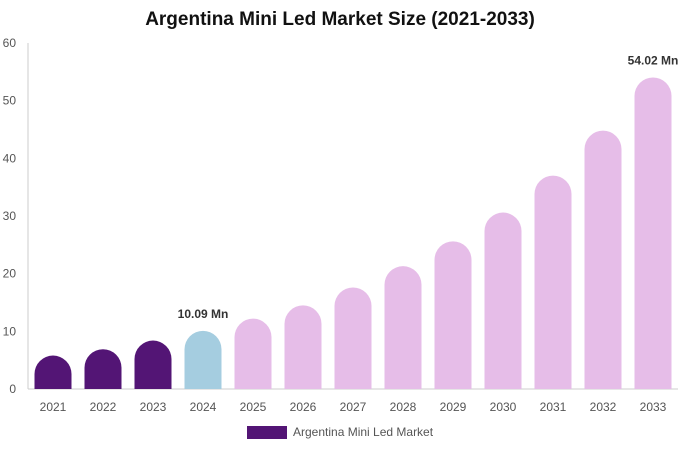  What do you see at coordinates (353, 338) in the screenshot?
I see `bar-2027` at bounding box center [353, 338].